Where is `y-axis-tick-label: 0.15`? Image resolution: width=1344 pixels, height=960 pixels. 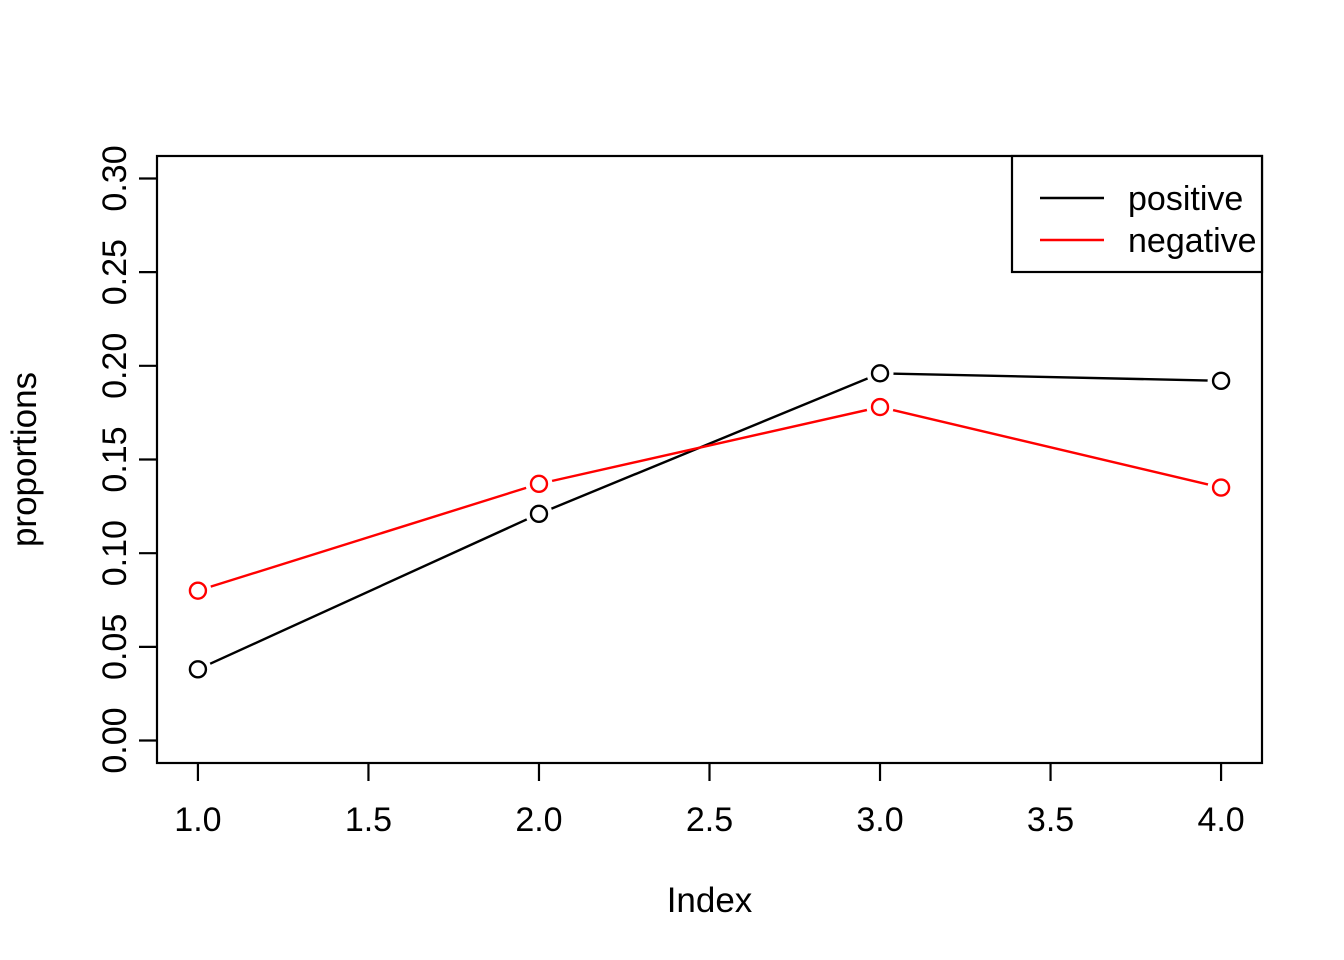 y-axis-tick-label: 0.15 is located at coordinates (115, 459).